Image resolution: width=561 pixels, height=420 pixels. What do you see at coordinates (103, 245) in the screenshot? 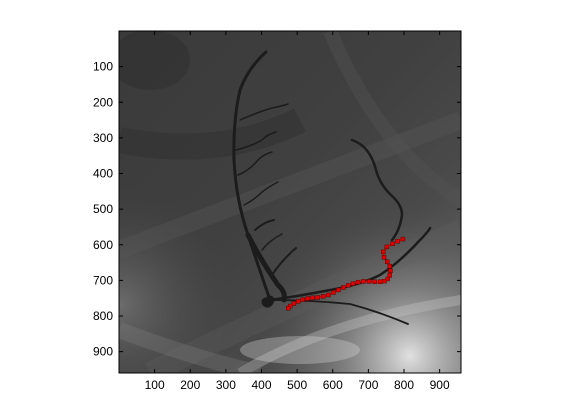
I see `y-tick-label: 600` at bounding box center [103, 245].